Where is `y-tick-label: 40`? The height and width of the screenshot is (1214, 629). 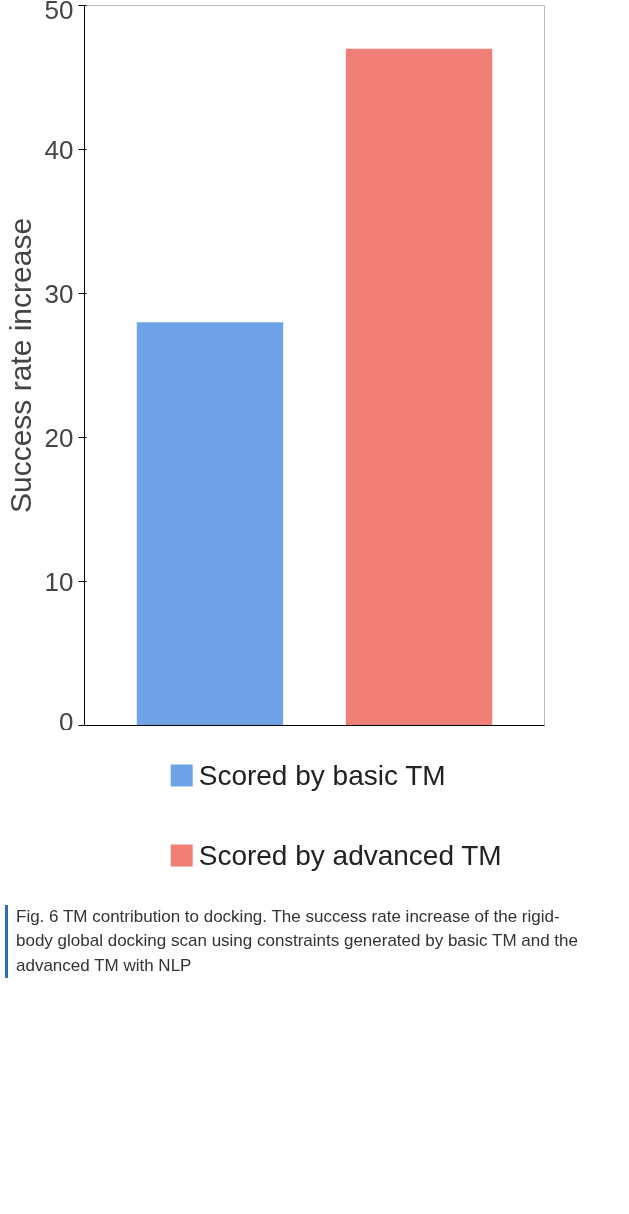
y-tick-label: 40 is located at coordinates (59, 149).